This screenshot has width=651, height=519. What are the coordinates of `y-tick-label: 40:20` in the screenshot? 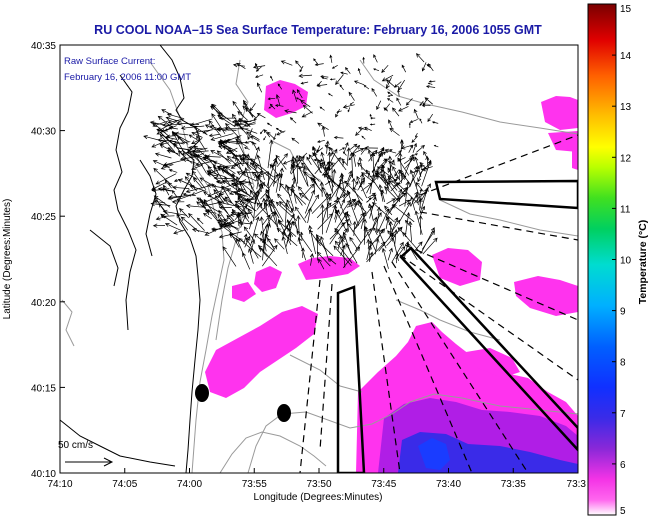 It's located at (43, 303).